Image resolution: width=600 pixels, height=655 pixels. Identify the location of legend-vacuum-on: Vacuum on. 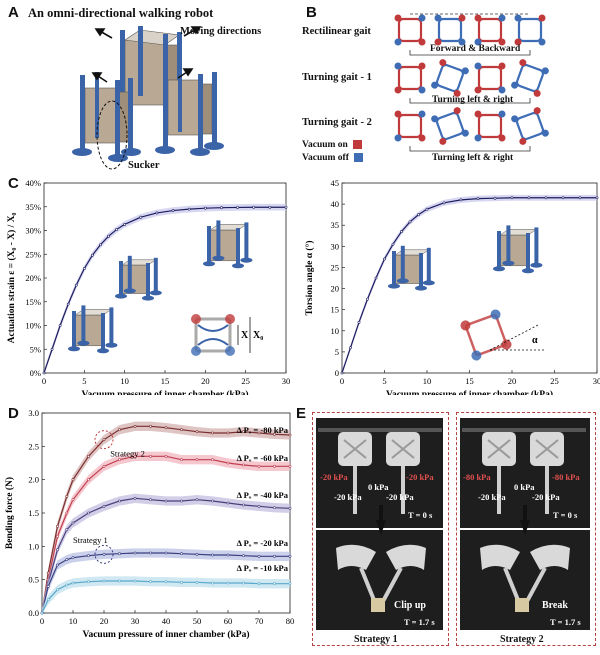
(332, 145).